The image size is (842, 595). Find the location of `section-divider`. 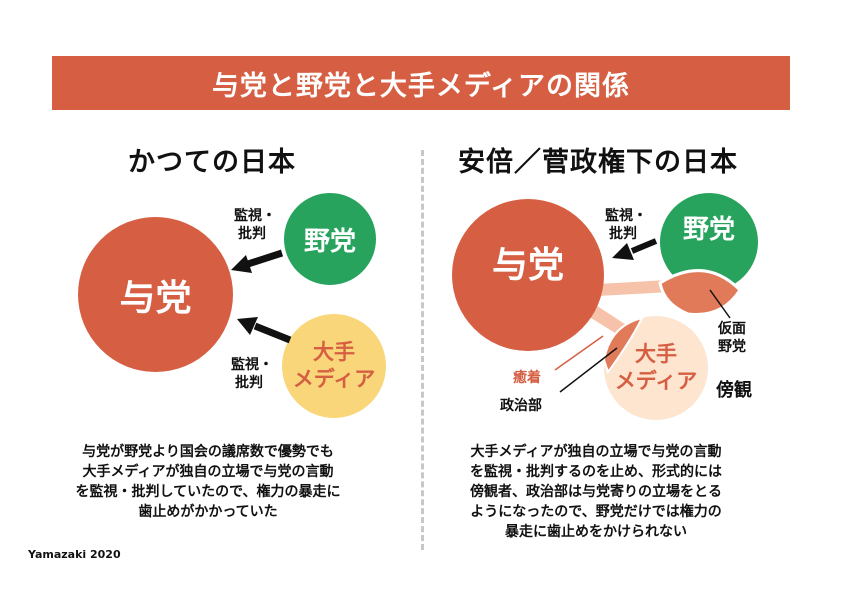

section-divider is located at coordinates (422, 350).